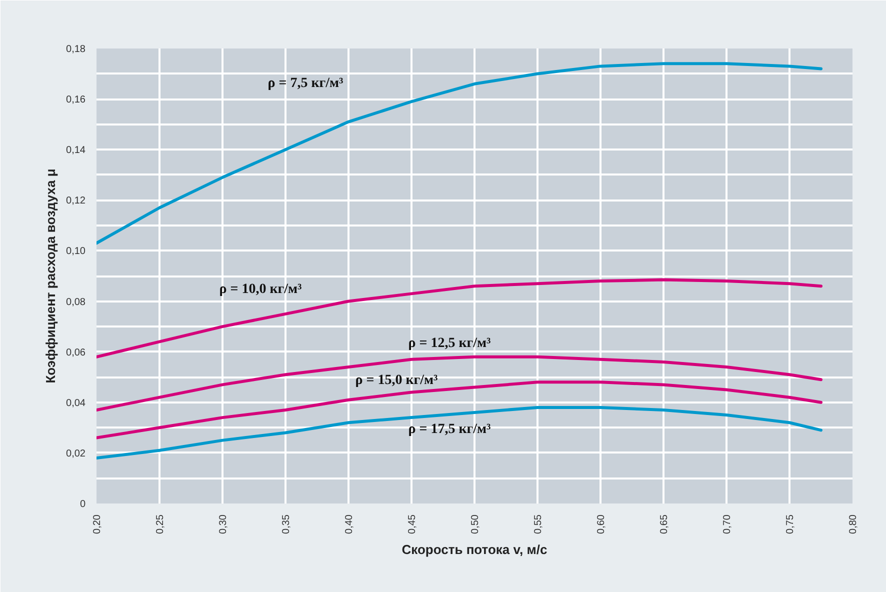  What do you see at coordinates (76, 49) in the screenshot?
I see `y-tick-label: 0,18` at bounding box center [76, 49].